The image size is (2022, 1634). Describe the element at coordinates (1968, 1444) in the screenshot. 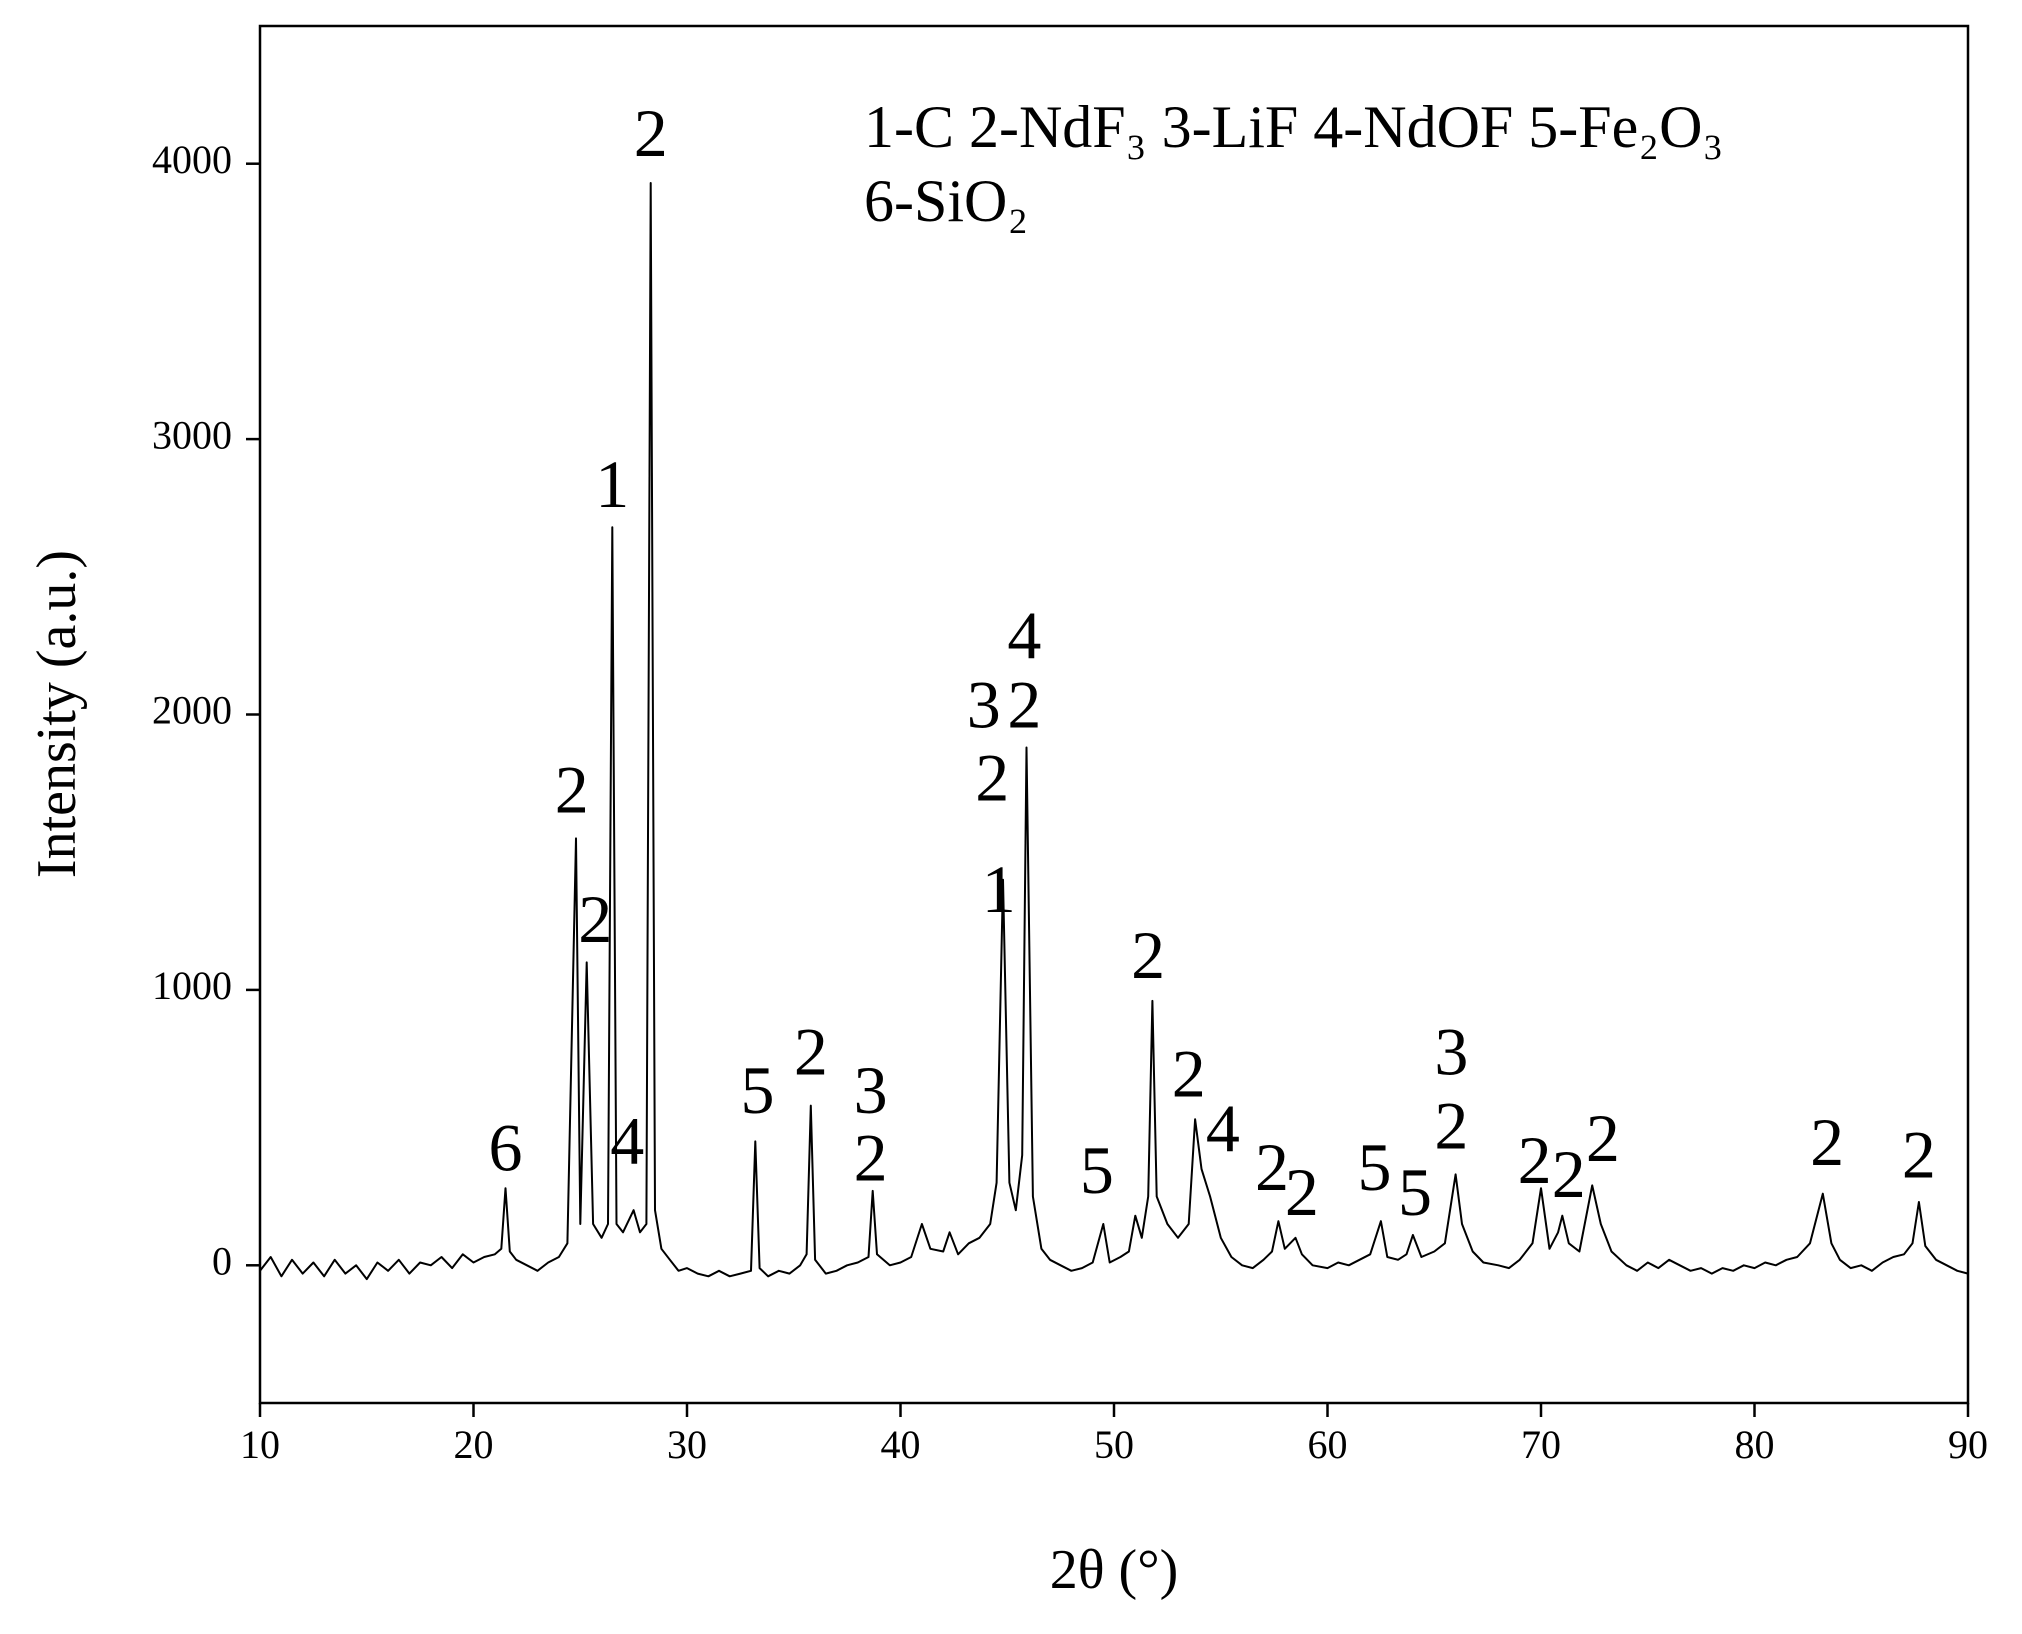

I see `x-tick-label: 90` at that location.